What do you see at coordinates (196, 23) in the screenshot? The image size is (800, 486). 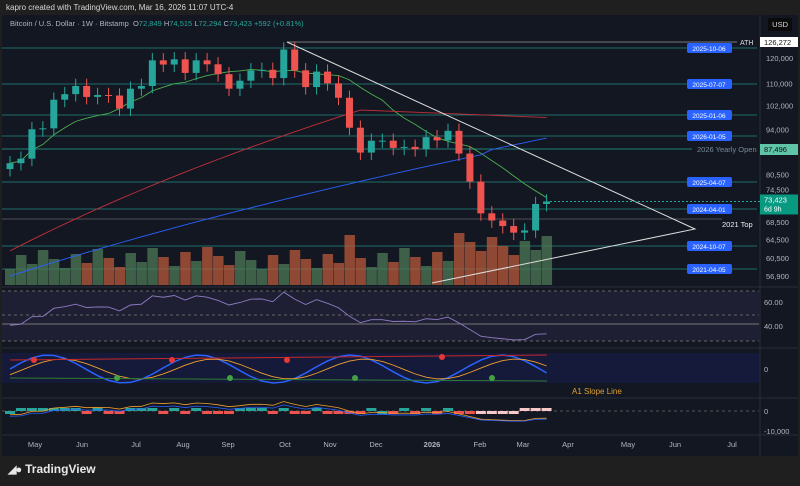 I see `low-label: L` at bounding box center [196, 23].